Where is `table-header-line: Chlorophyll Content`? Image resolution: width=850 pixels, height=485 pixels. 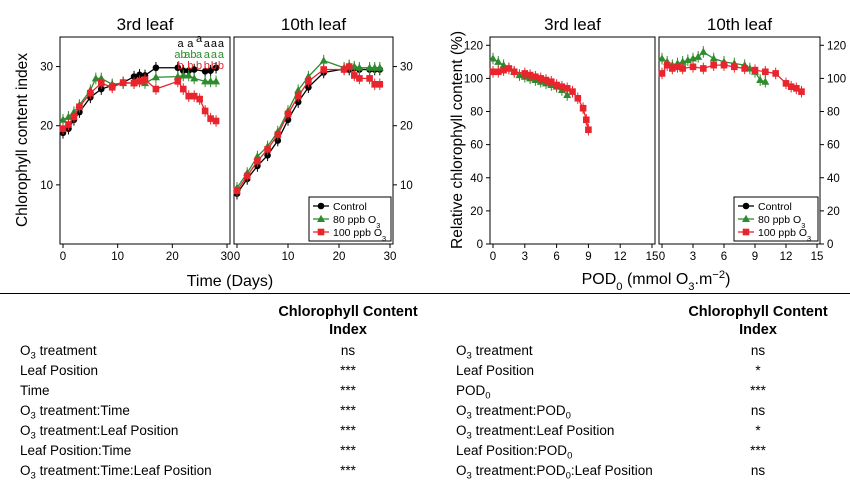
table-header-line: Chlorophyll Content is located at coordinates (348, 312).